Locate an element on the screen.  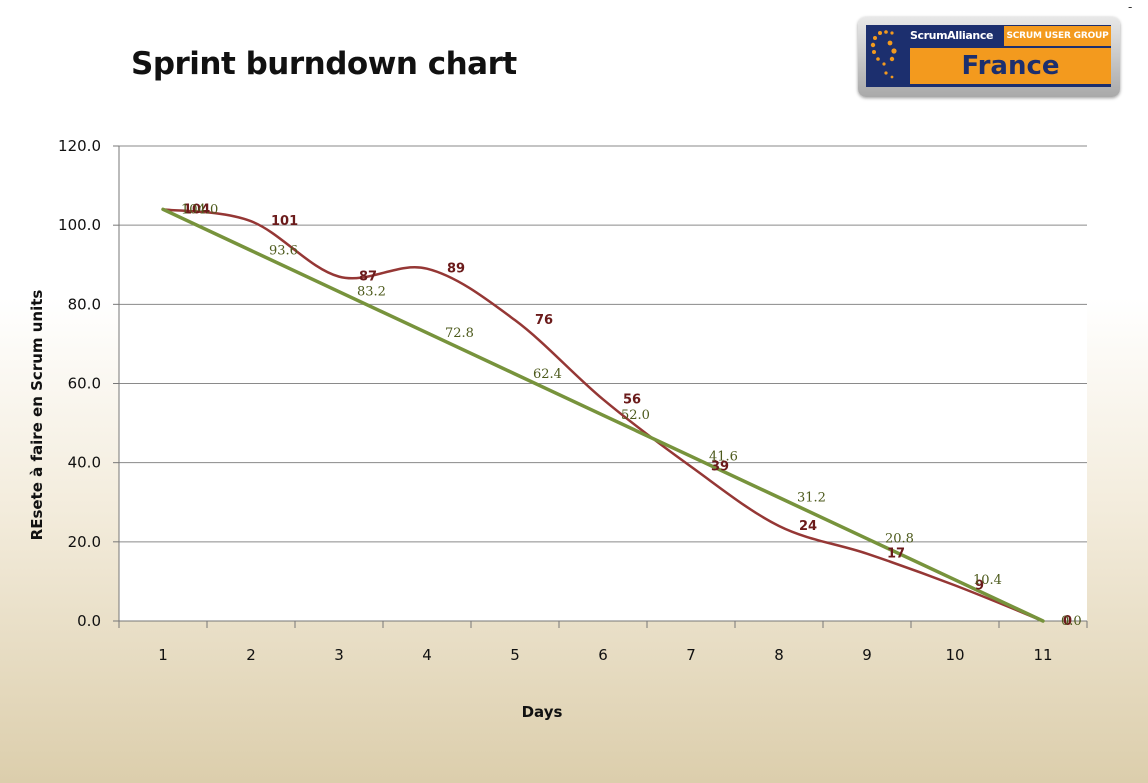
y-tick-label: 60.0 is located at coordinates (84, 384).